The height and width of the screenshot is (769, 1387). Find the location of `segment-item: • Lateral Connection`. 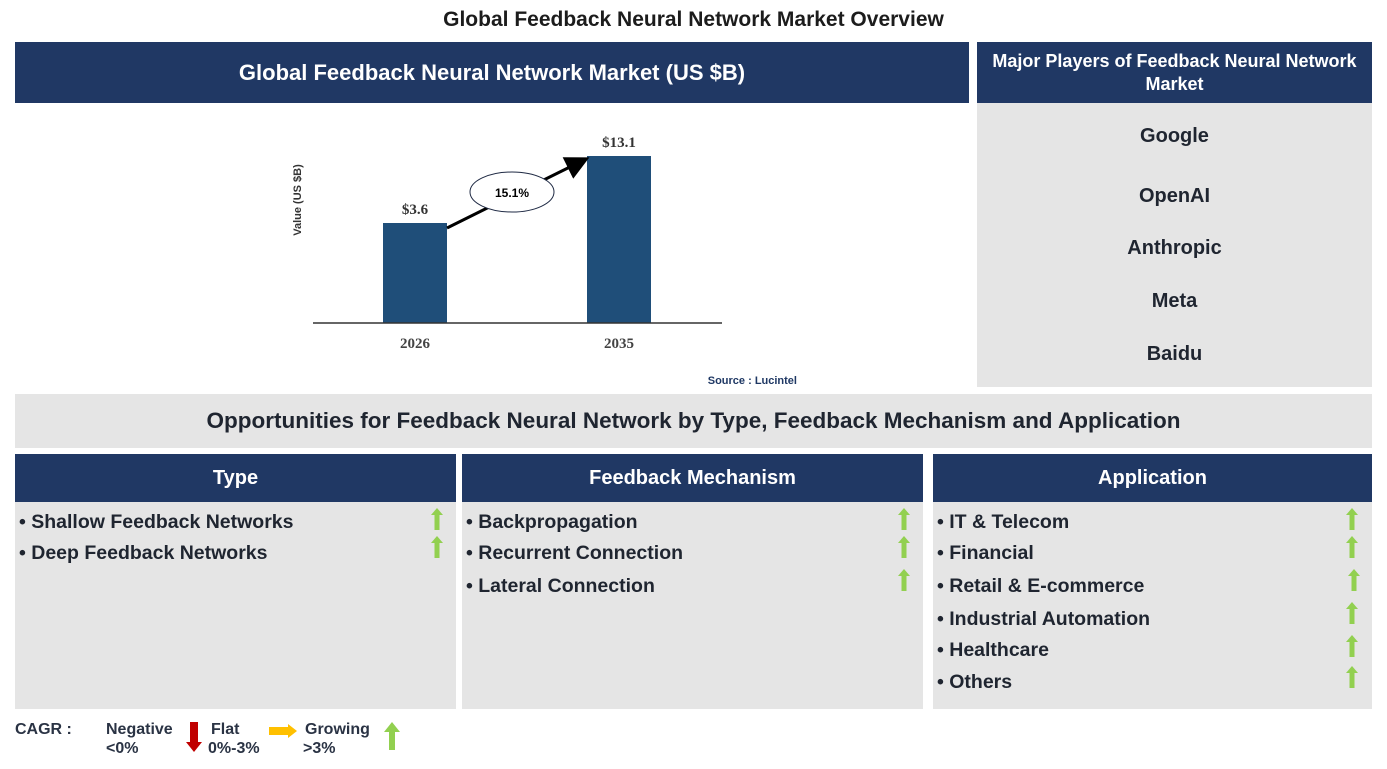

segment-item: • Lateral Connection is located at coordinates (560, 586).